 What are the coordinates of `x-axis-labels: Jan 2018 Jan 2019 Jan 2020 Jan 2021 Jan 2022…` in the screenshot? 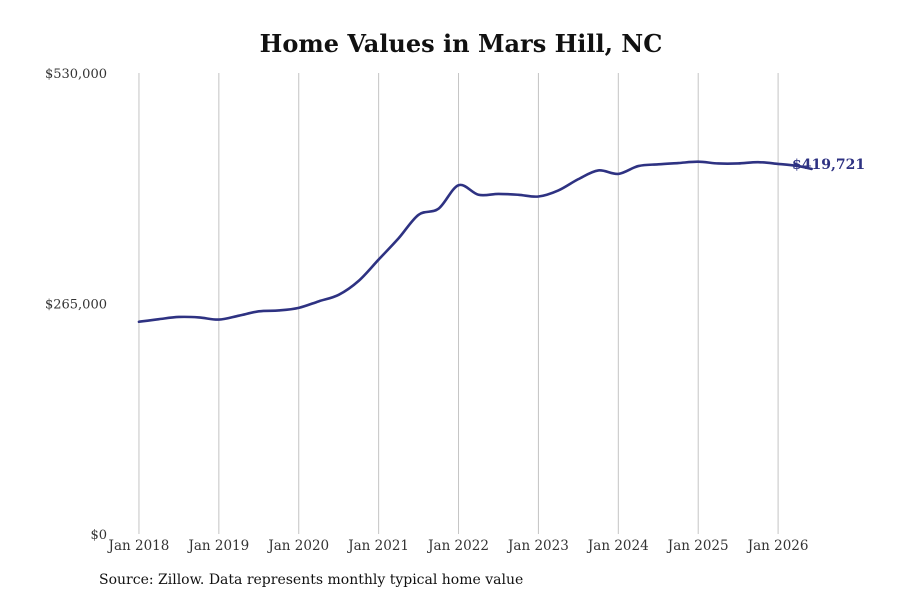 It's located at (458, 546).